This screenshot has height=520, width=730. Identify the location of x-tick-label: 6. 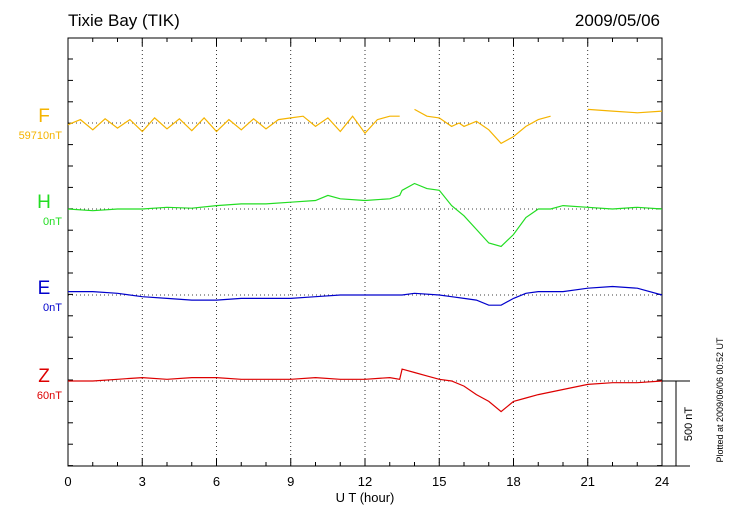
(216, 481).